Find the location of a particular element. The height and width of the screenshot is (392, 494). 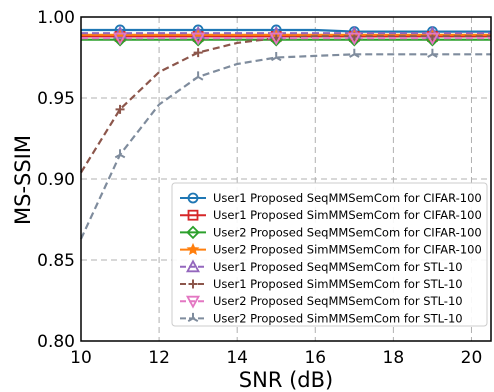

y-tick-label: 0.80 is located at coordinates (56, 342).